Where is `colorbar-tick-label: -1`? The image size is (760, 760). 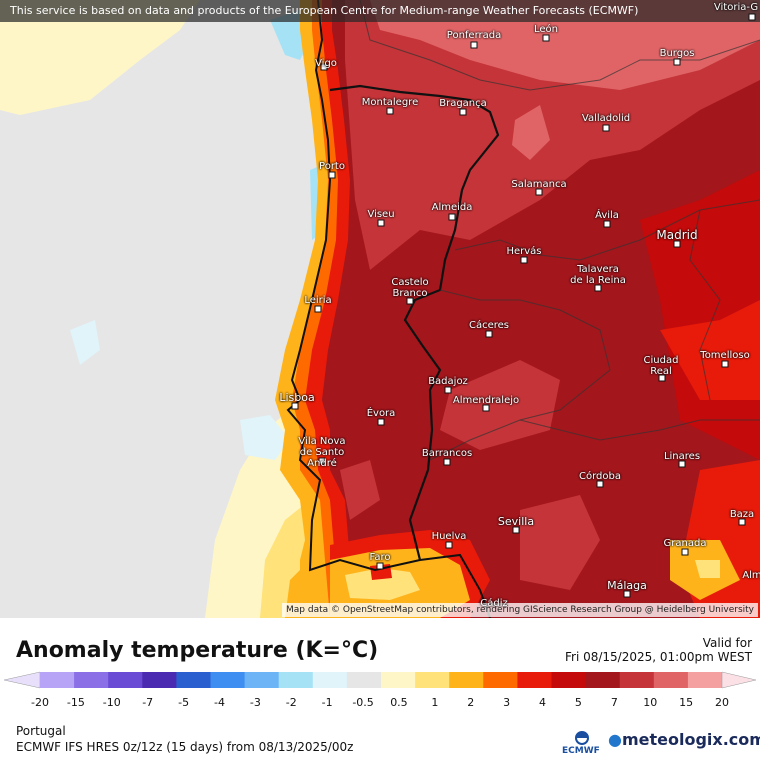 colorbar-tick-label: -1 is located at coordinates (327, 702).